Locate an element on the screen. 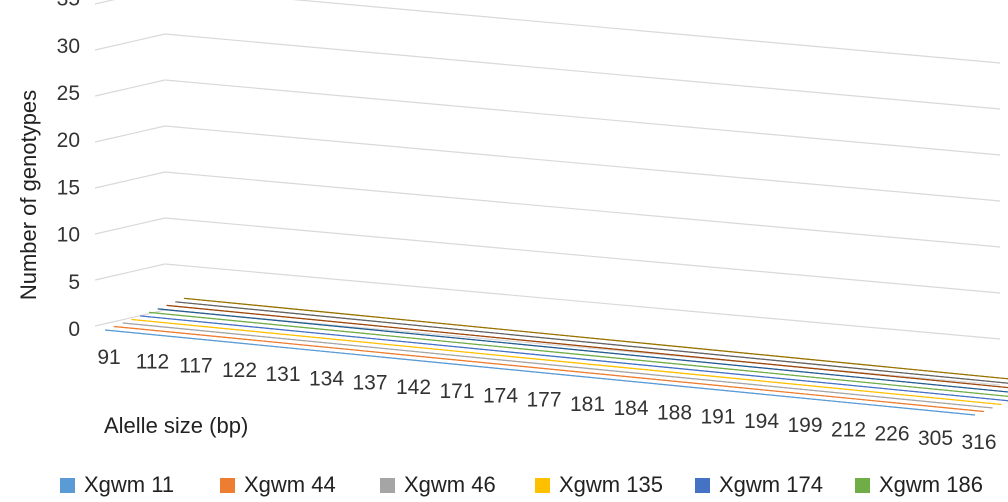  y-tick-label: 20 is located at coordinates (68, 140).